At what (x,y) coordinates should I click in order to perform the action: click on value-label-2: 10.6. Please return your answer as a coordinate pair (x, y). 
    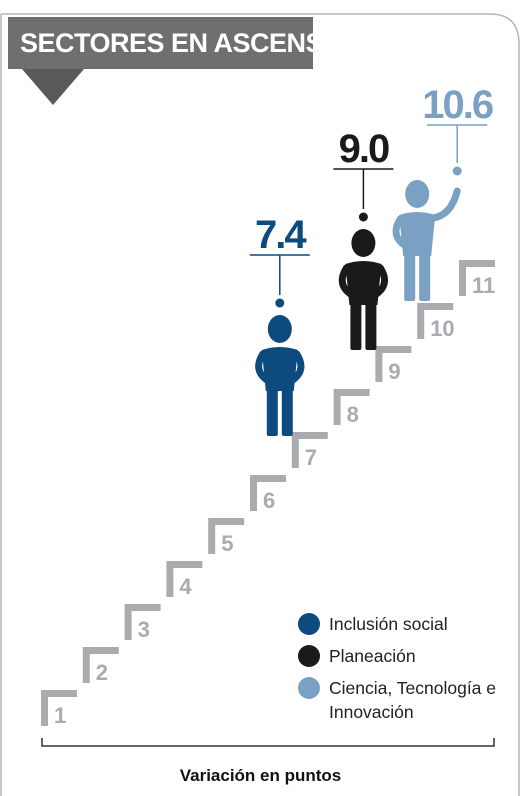
    Looking at the image, I should click on (457, 105).